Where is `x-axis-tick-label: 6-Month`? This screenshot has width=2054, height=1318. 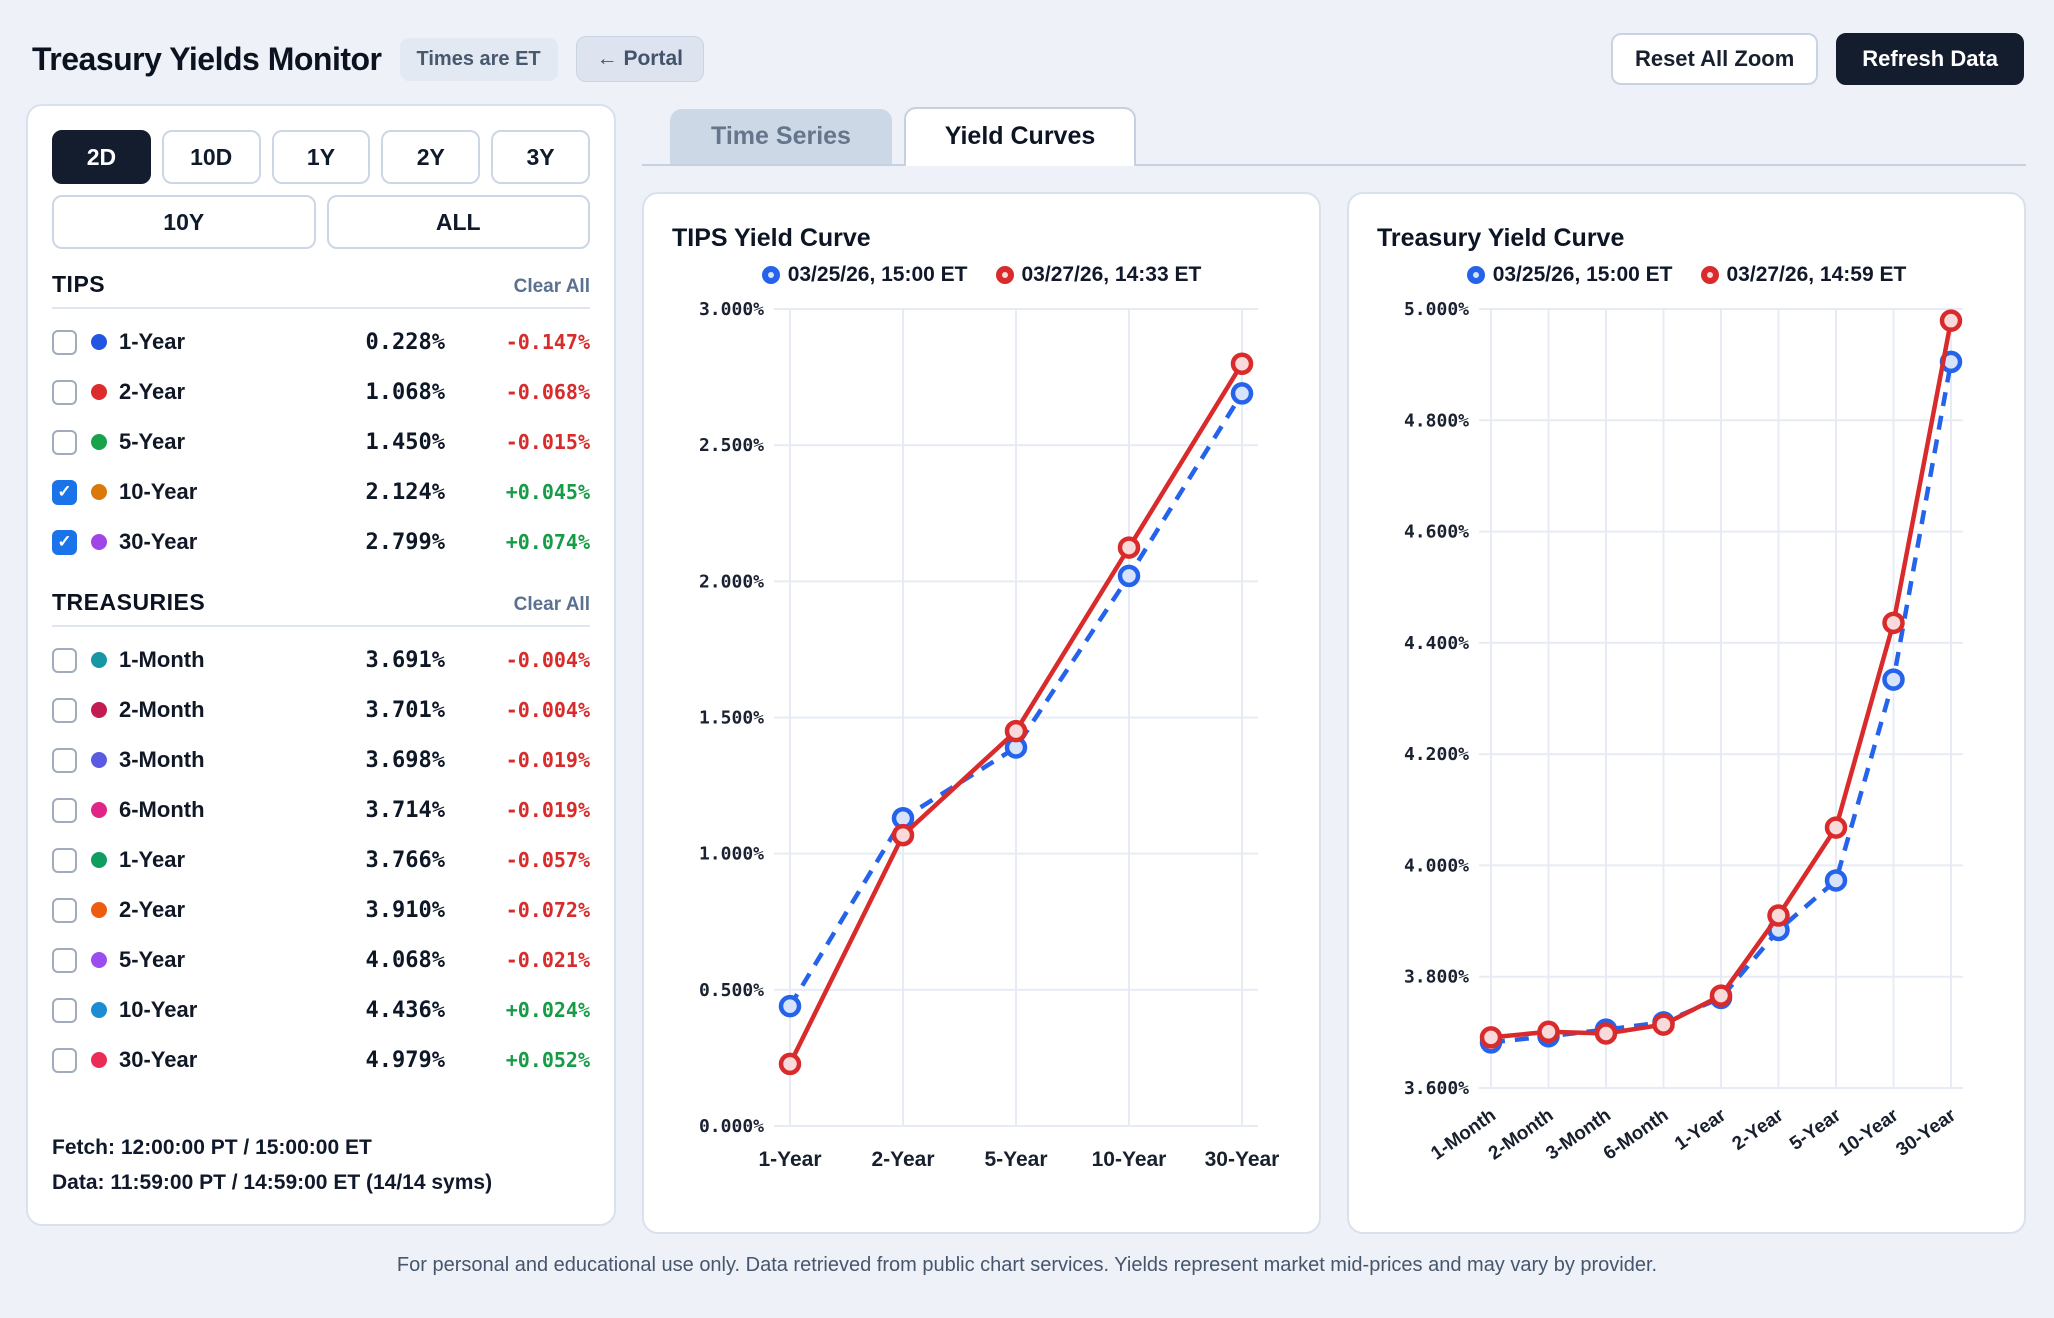 x-axis-tick-label: 6-Month is located at coordinates (1635, 1135).